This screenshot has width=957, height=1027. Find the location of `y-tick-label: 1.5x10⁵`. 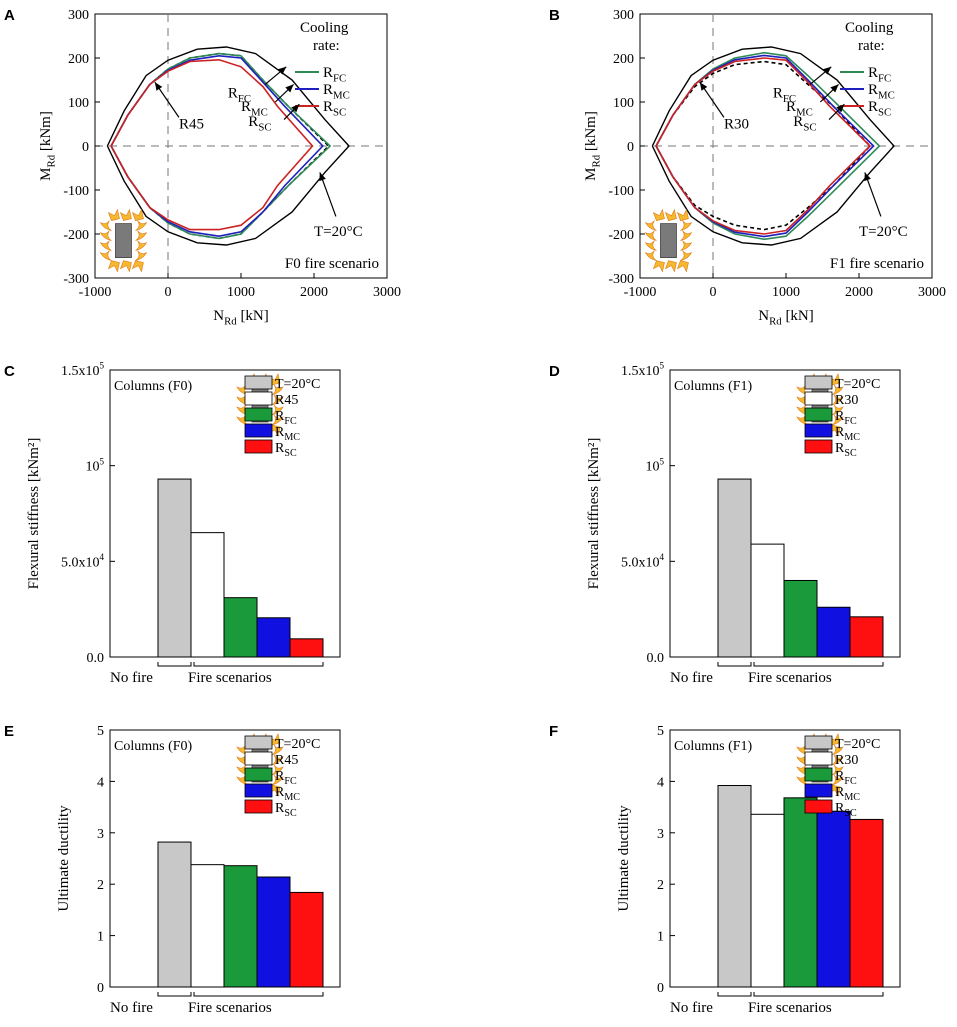

y-tick-label: 1.5x10⁵ is located at coordinates (83, 370).